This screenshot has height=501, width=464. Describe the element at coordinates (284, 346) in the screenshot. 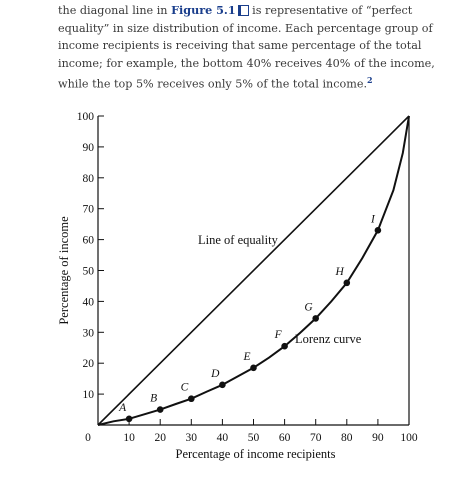

I see `point-f` at that location.